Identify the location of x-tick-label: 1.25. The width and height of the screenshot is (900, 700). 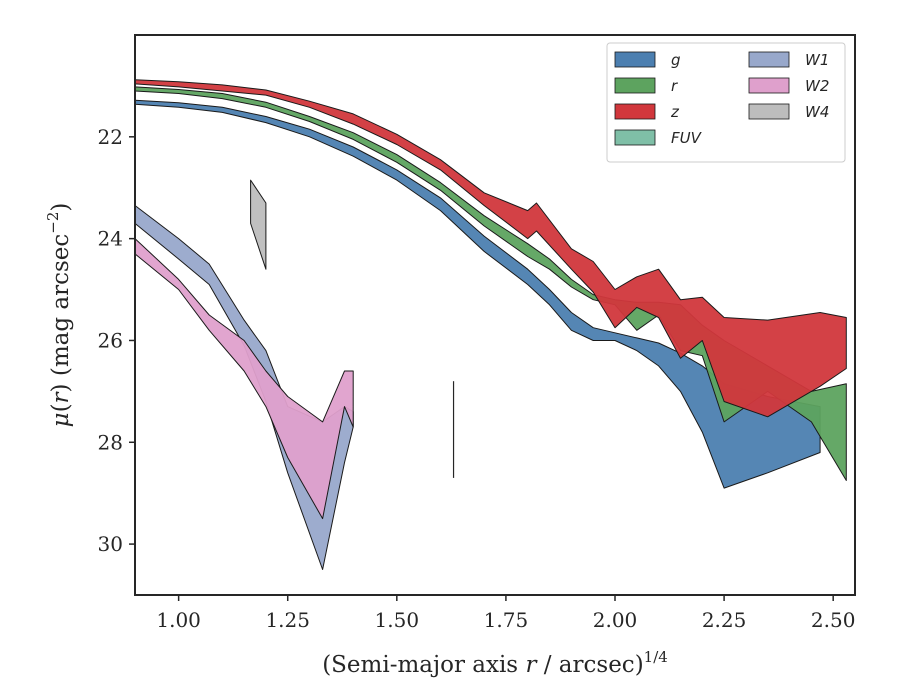
(287, 620).